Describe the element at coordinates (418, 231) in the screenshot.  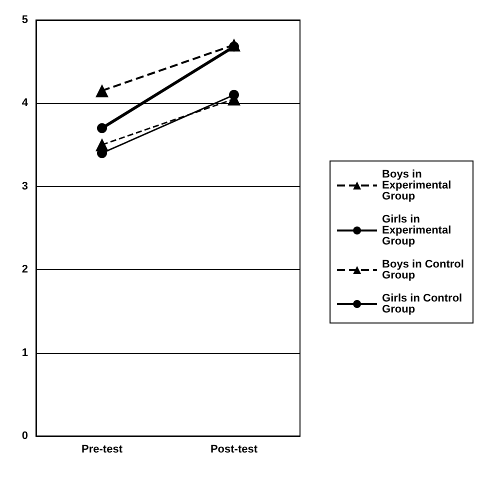
I see `legend-label: Girls in Experimental Group` at that location.